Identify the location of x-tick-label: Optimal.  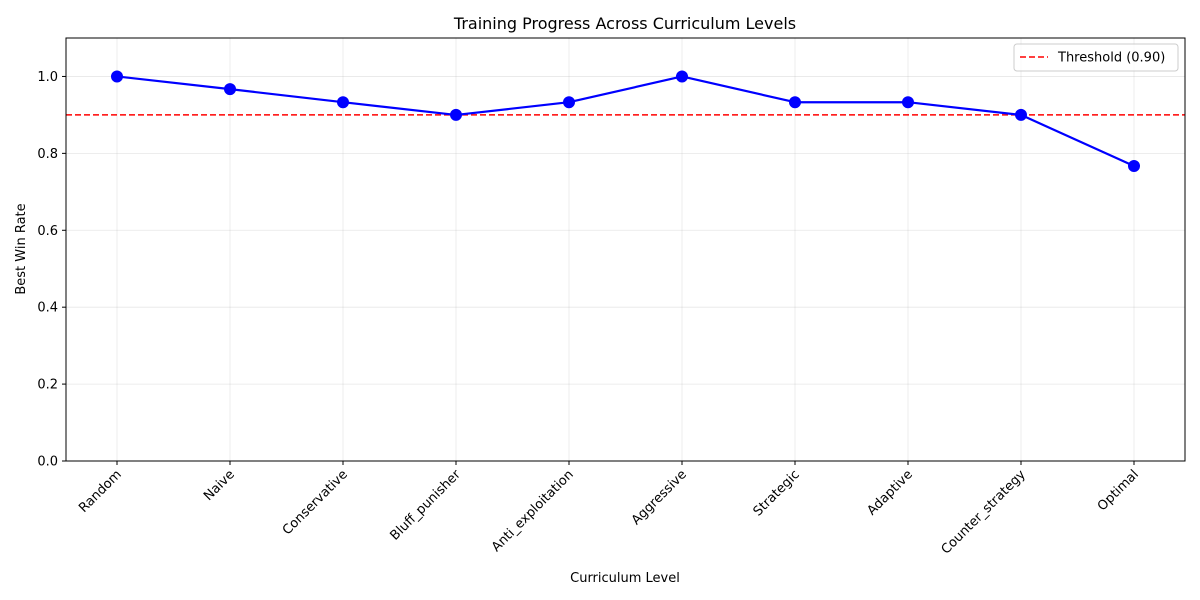
(1118, 490).